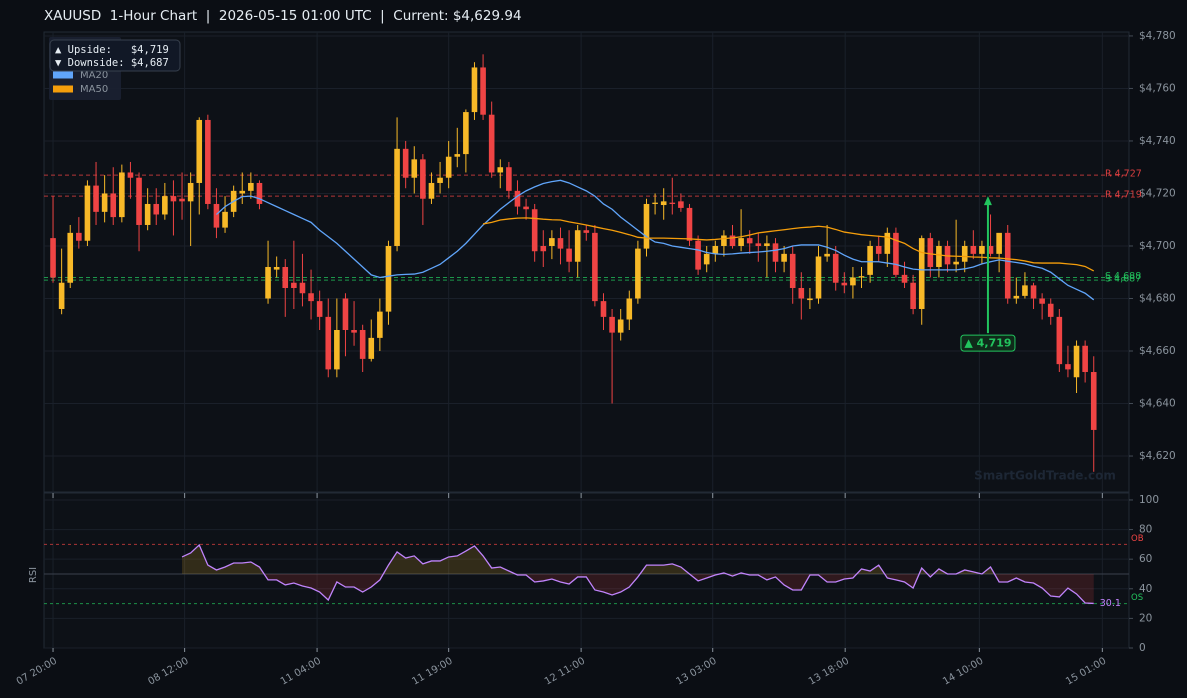 Image resolution: width=1187 pixels, height=698 pixels. I want to click on level-label: R 4,727, so click(1123, 174).